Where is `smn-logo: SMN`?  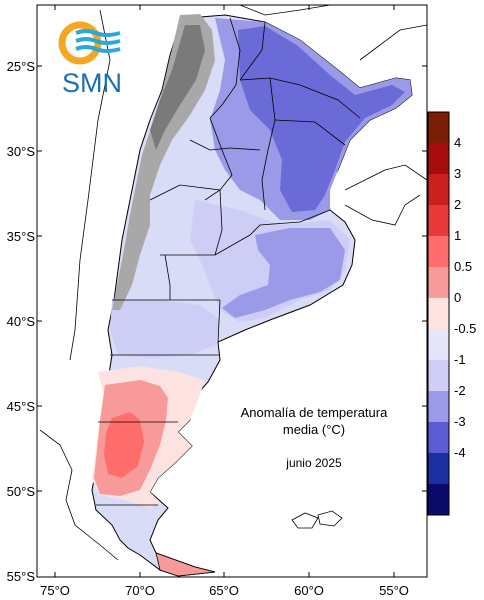 smn-logo: SMN is located at coordinates (90, 59).